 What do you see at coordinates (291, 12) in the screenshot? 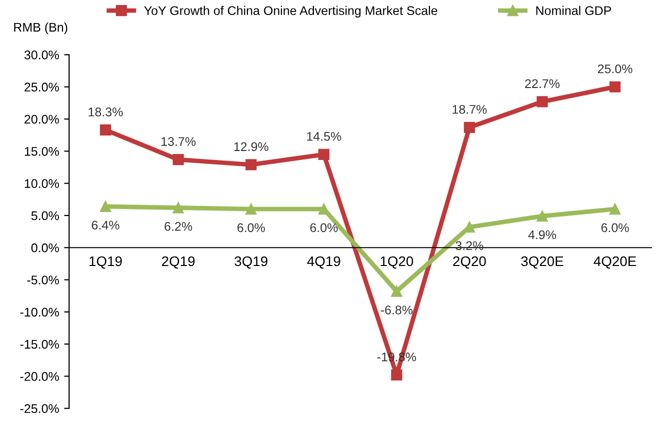
I see `legend-label: YoY Growth of China Onine Advertising Market Scale` at bounding box center [291, 12].